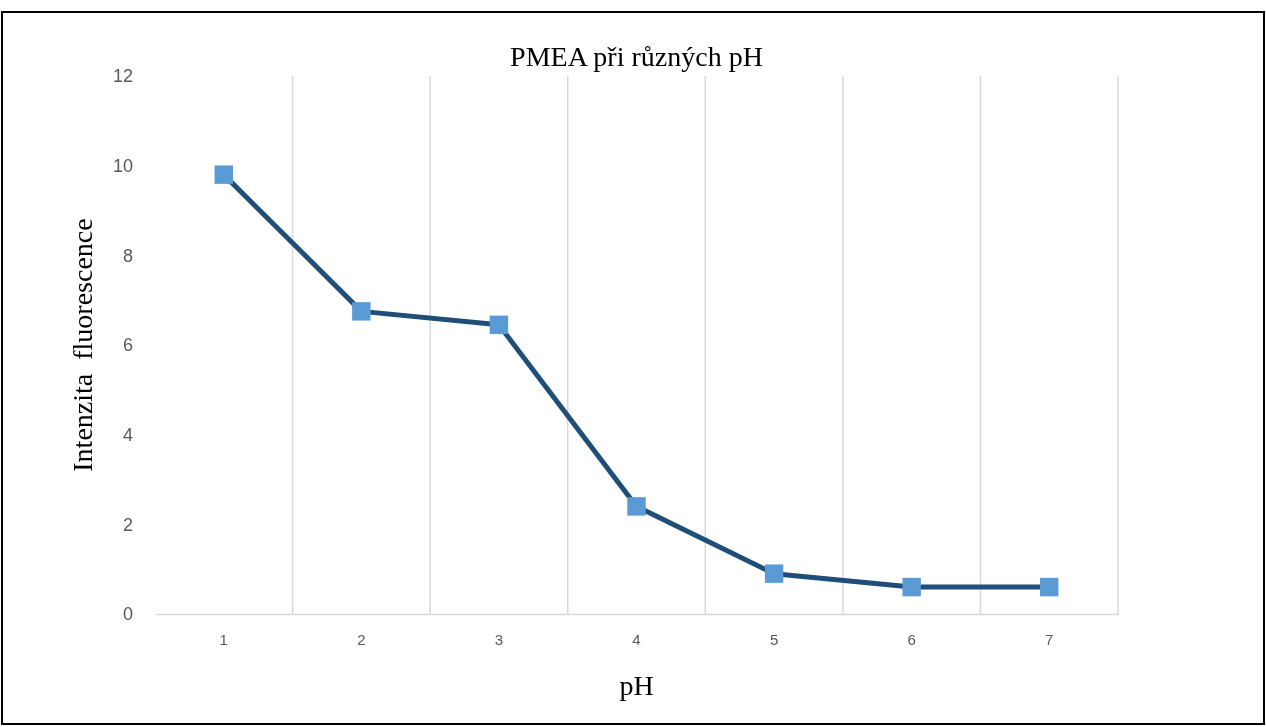  What do you see at coordinates (127, 524) in the screenshot?
I see `y-tick-label: 2` at bounding box center [127, 524].